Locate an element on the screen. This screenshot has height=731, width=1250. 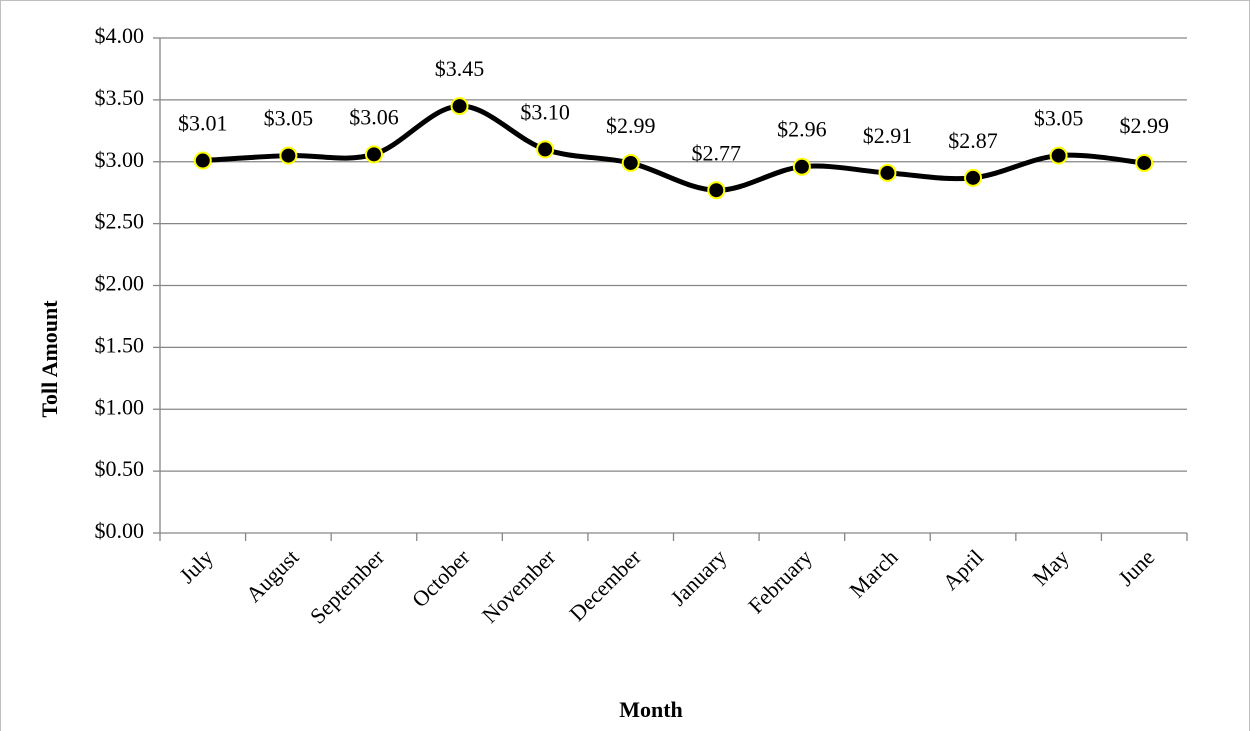
x-tick-label: July is located at coordinates (196, 566).